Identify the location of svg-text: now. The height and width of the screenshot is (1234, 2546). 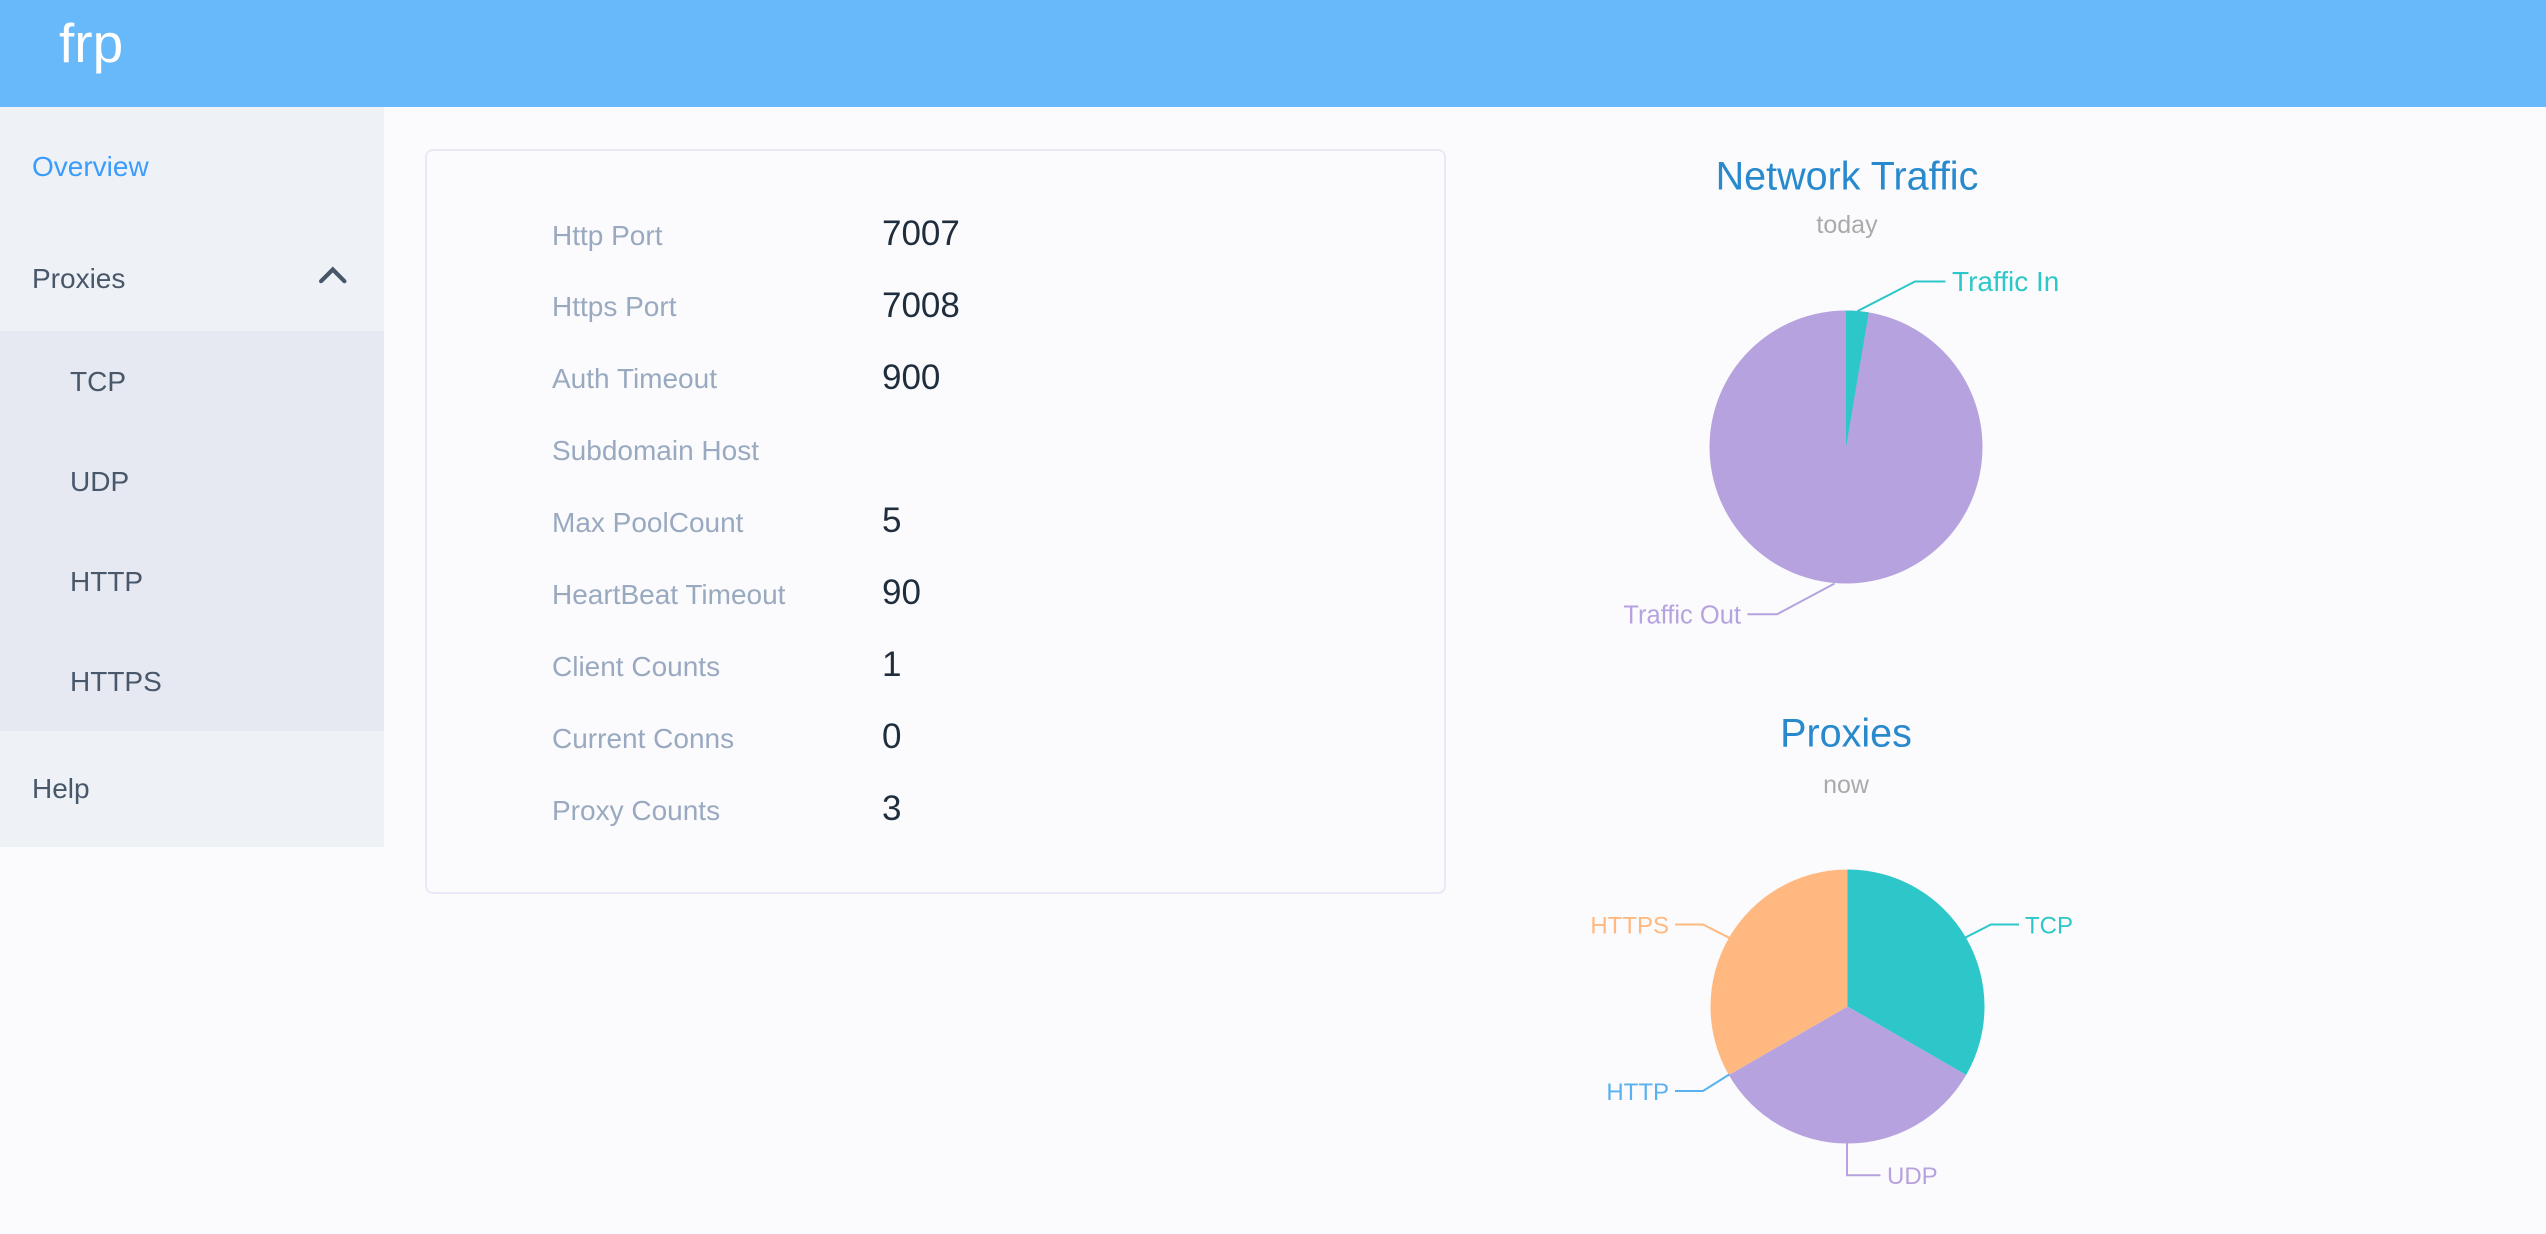
(1846, 785).